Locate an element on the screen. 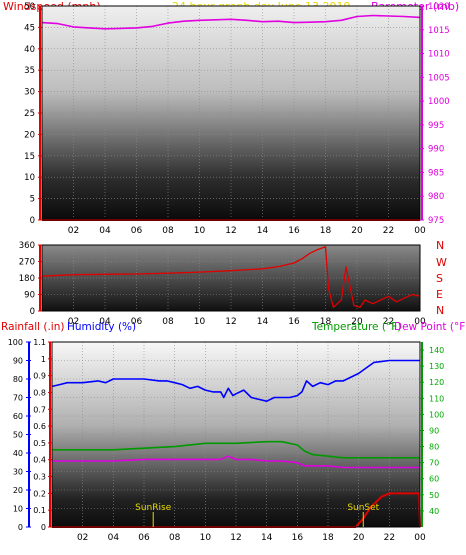 The width and height of the screenshot is (466, 555). temperature-tick-label: 80 is located at coordinates (434, 447).